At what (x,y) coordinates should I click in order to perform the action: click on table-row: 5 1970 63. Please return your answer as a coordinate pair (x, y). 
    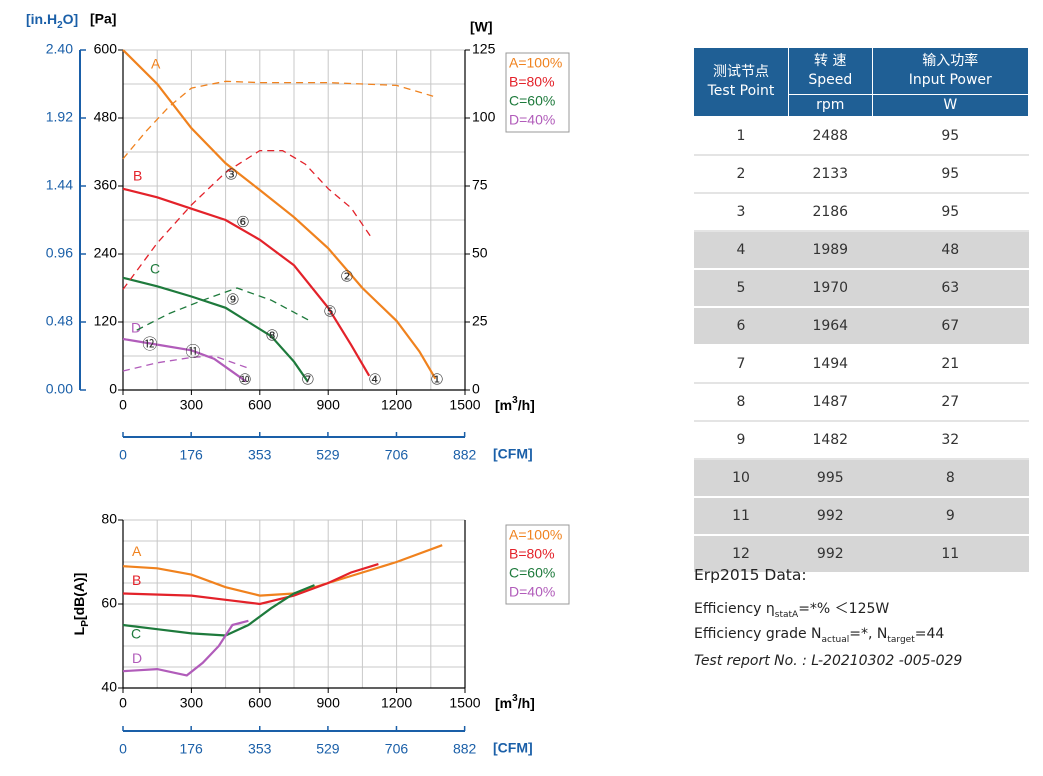
    Looking at the image, I should click on (861, 287).